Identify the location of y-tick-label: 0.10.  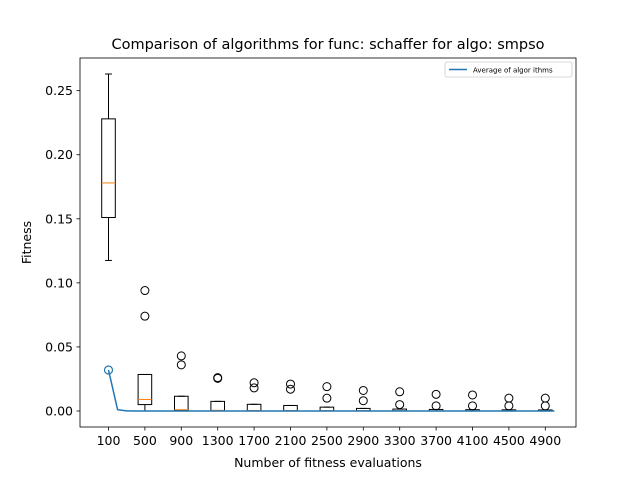
(59, 282).